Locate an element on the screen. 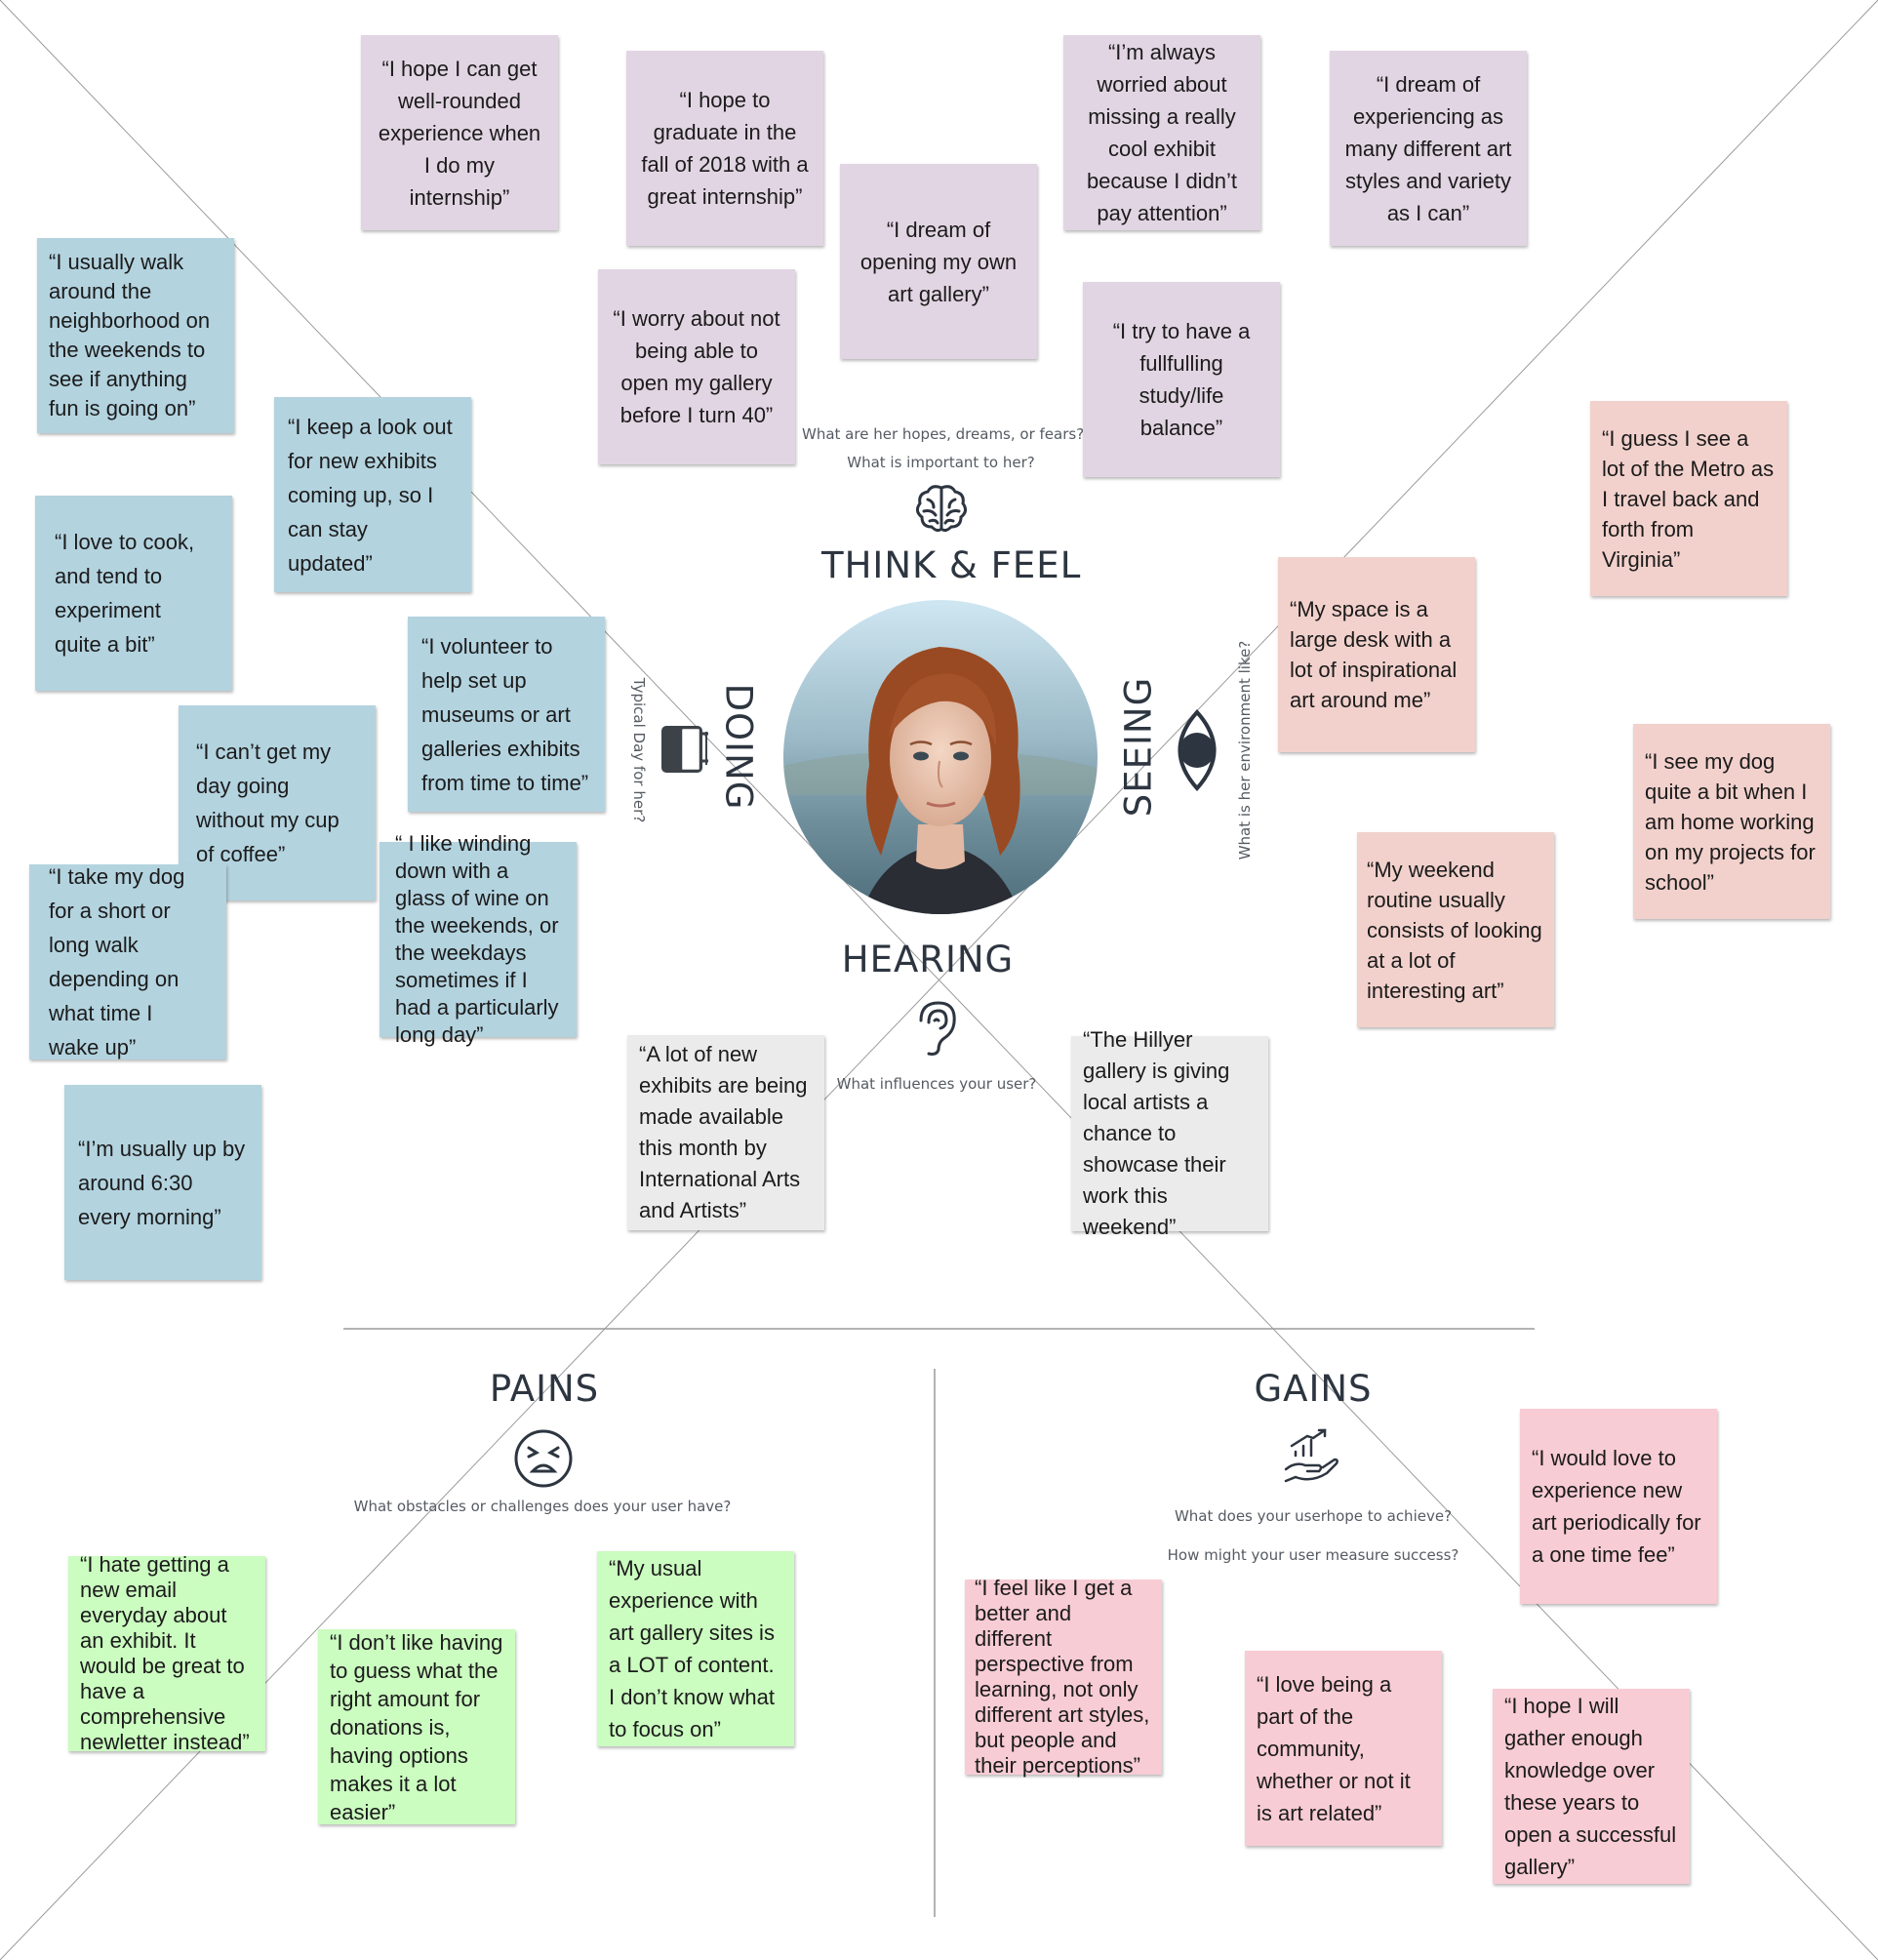 This screenshot has width=1878, height=1960. seeing-title: SEEING is located at coordinates (1138, 747).